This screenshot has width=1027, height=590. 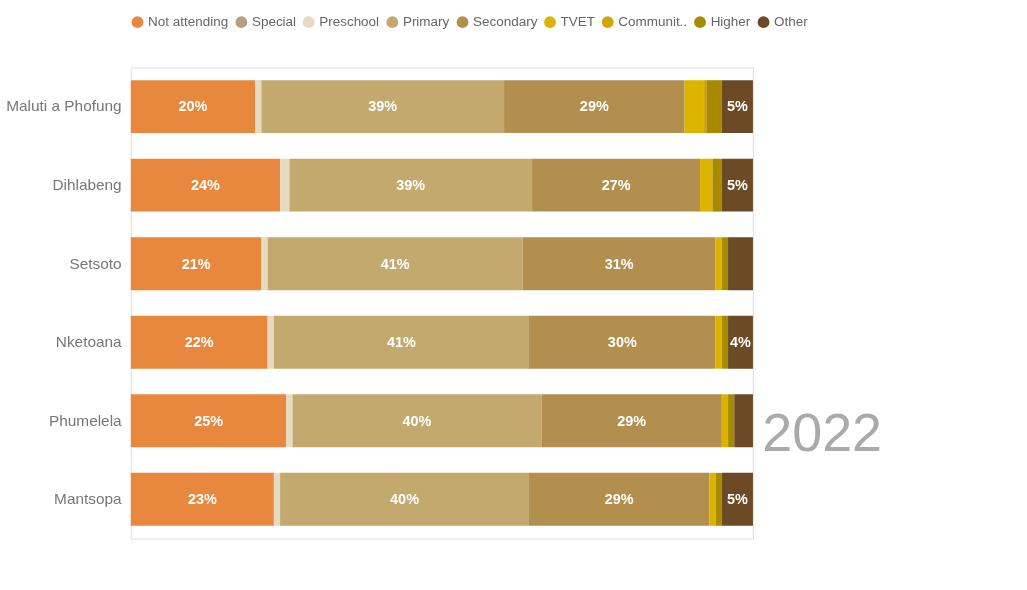 What do you see at coordinates (85, 420) in the screenshot?
I see `y-tick-label: Phumelela` at bounding box center [85, 420].